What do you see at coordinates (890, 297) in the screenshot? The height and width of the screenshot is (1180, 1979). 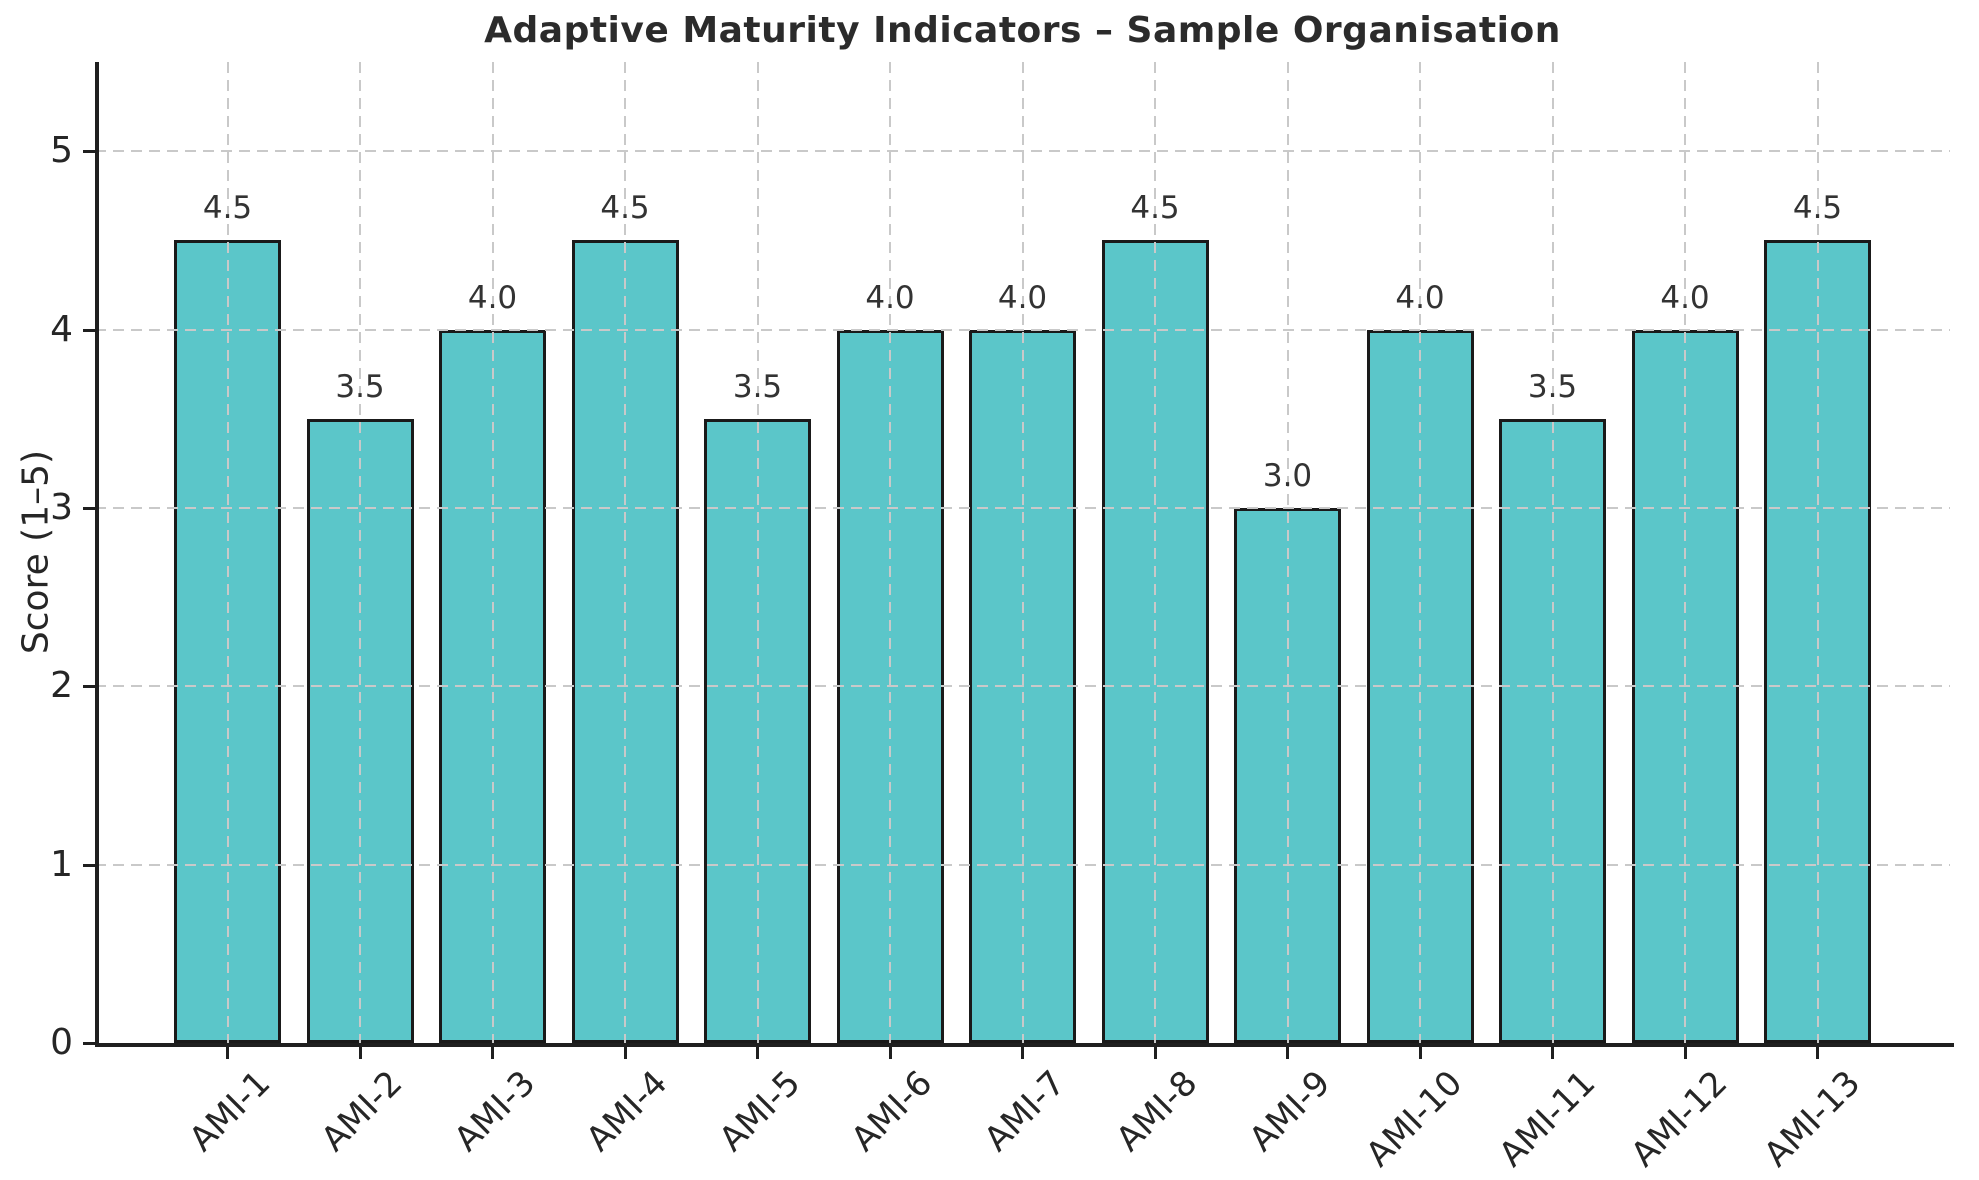 I see `bar-value-label-ami-6: 4.0` at bounding box center [890, 297].